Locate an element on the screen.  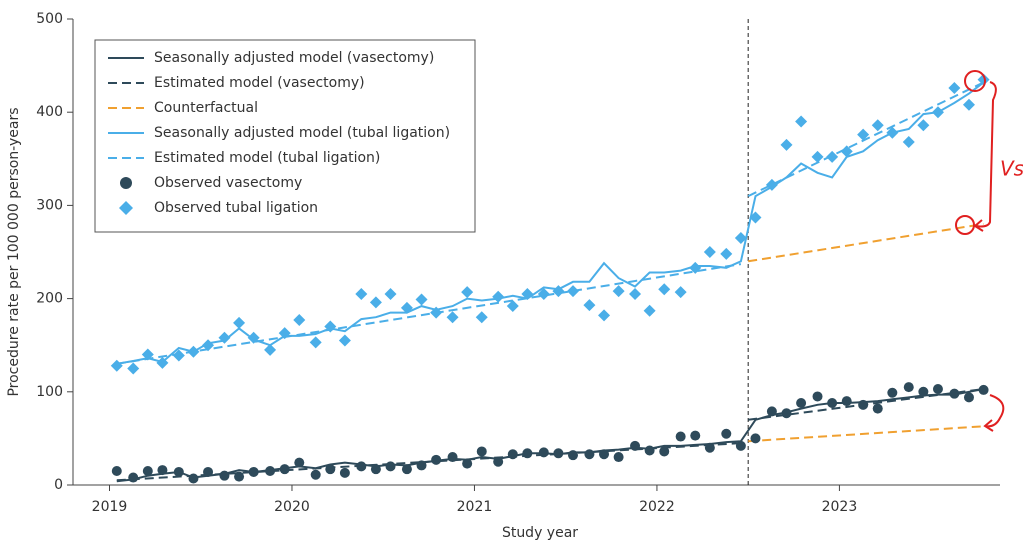
y-tick-label: 0 is located at coordinates (58, 485).